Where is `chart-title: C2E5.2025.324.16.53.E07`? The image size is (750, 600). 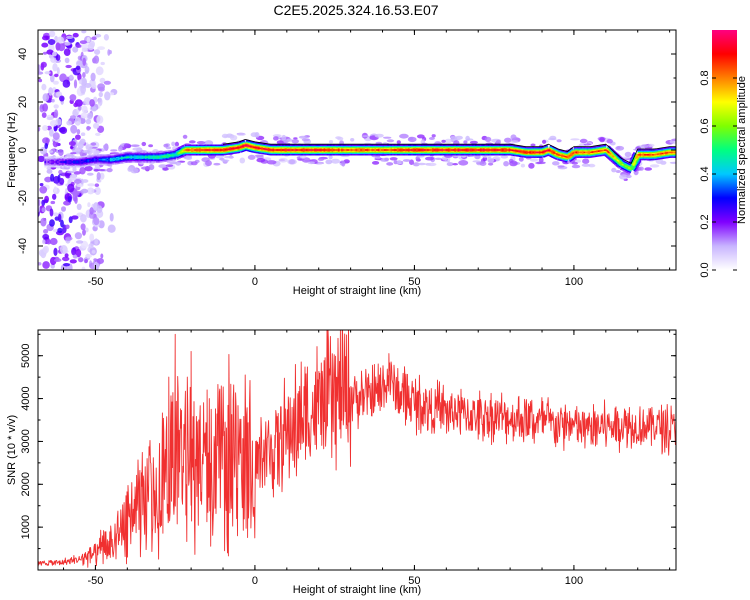 chart-title: C2E5.2025.324.16.53.E07 is located at coordinates (355, 10).